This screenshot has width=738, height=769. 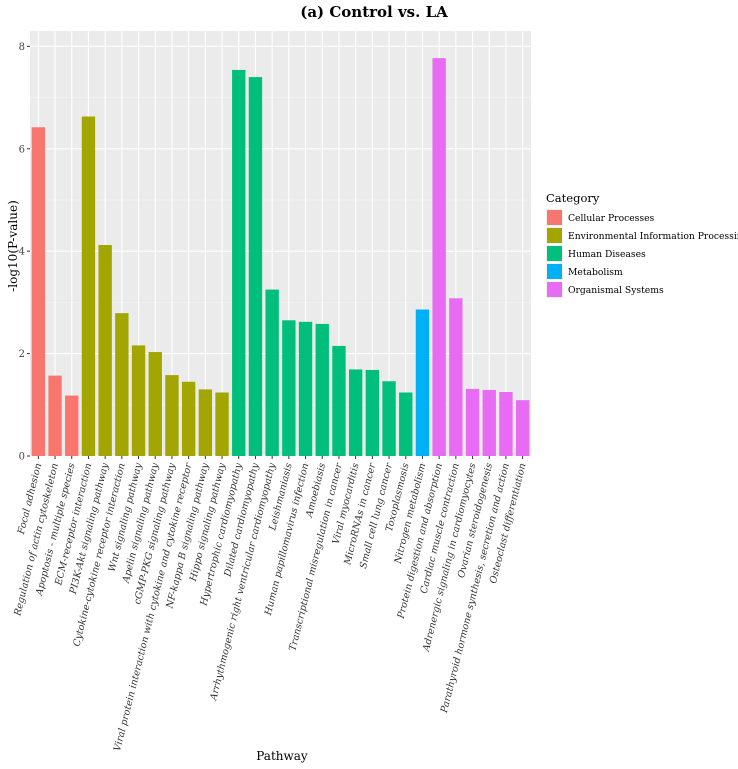 What do you see at coordinates (374, 12) in the screenshot?
I see `chart-title: (a) Control vs. LA` at bounding box center [374, 12].